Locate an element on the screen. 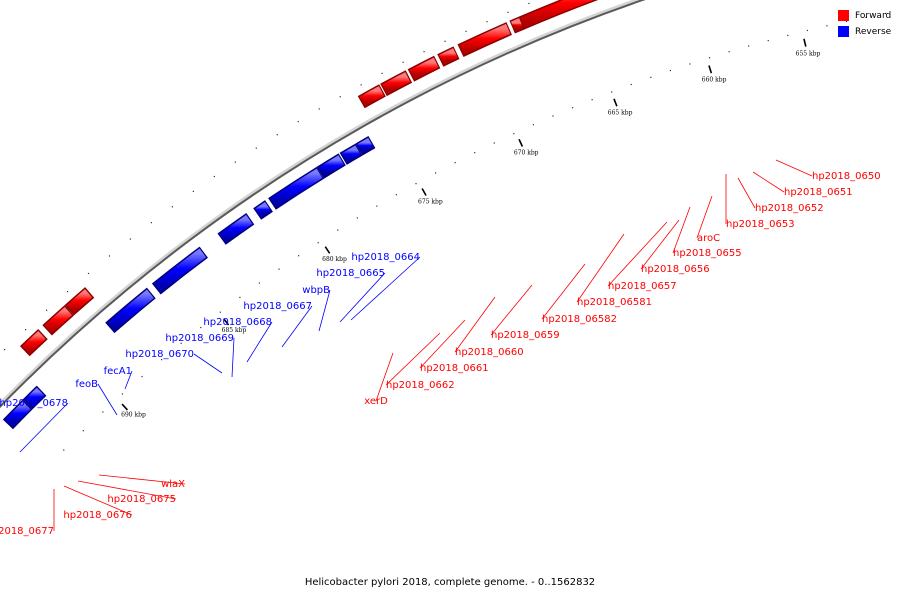 The image size is (900, 600). gene-label: hp2018_0677 is located at coordinates (27, 531).